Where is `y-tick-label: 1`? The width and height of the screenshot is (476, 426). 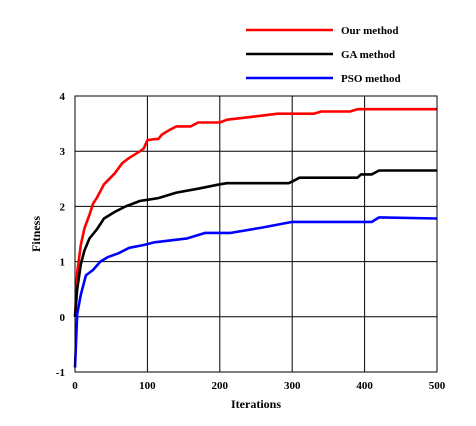
y-tick-label: 1 is located at coordinates (63, 263).